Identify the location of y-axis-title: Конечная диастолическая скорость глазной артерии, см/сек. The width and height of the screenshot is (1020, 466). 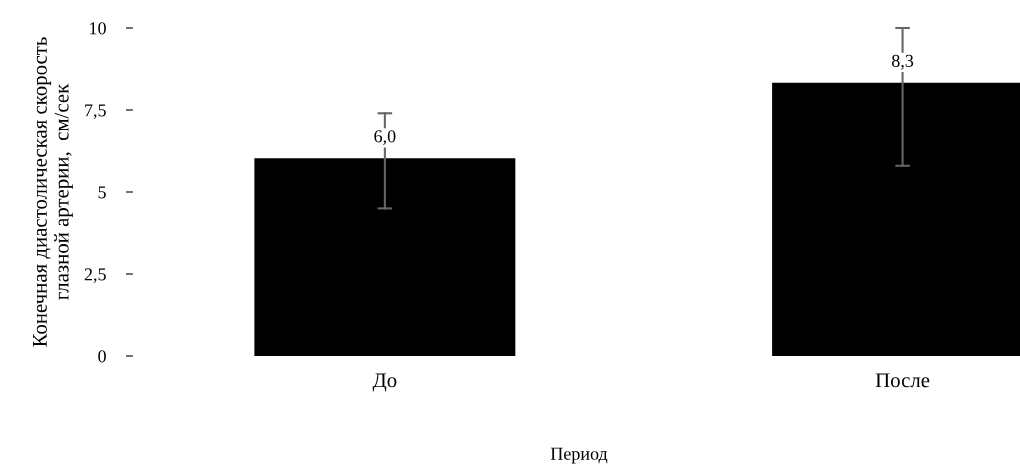
(53, 192).